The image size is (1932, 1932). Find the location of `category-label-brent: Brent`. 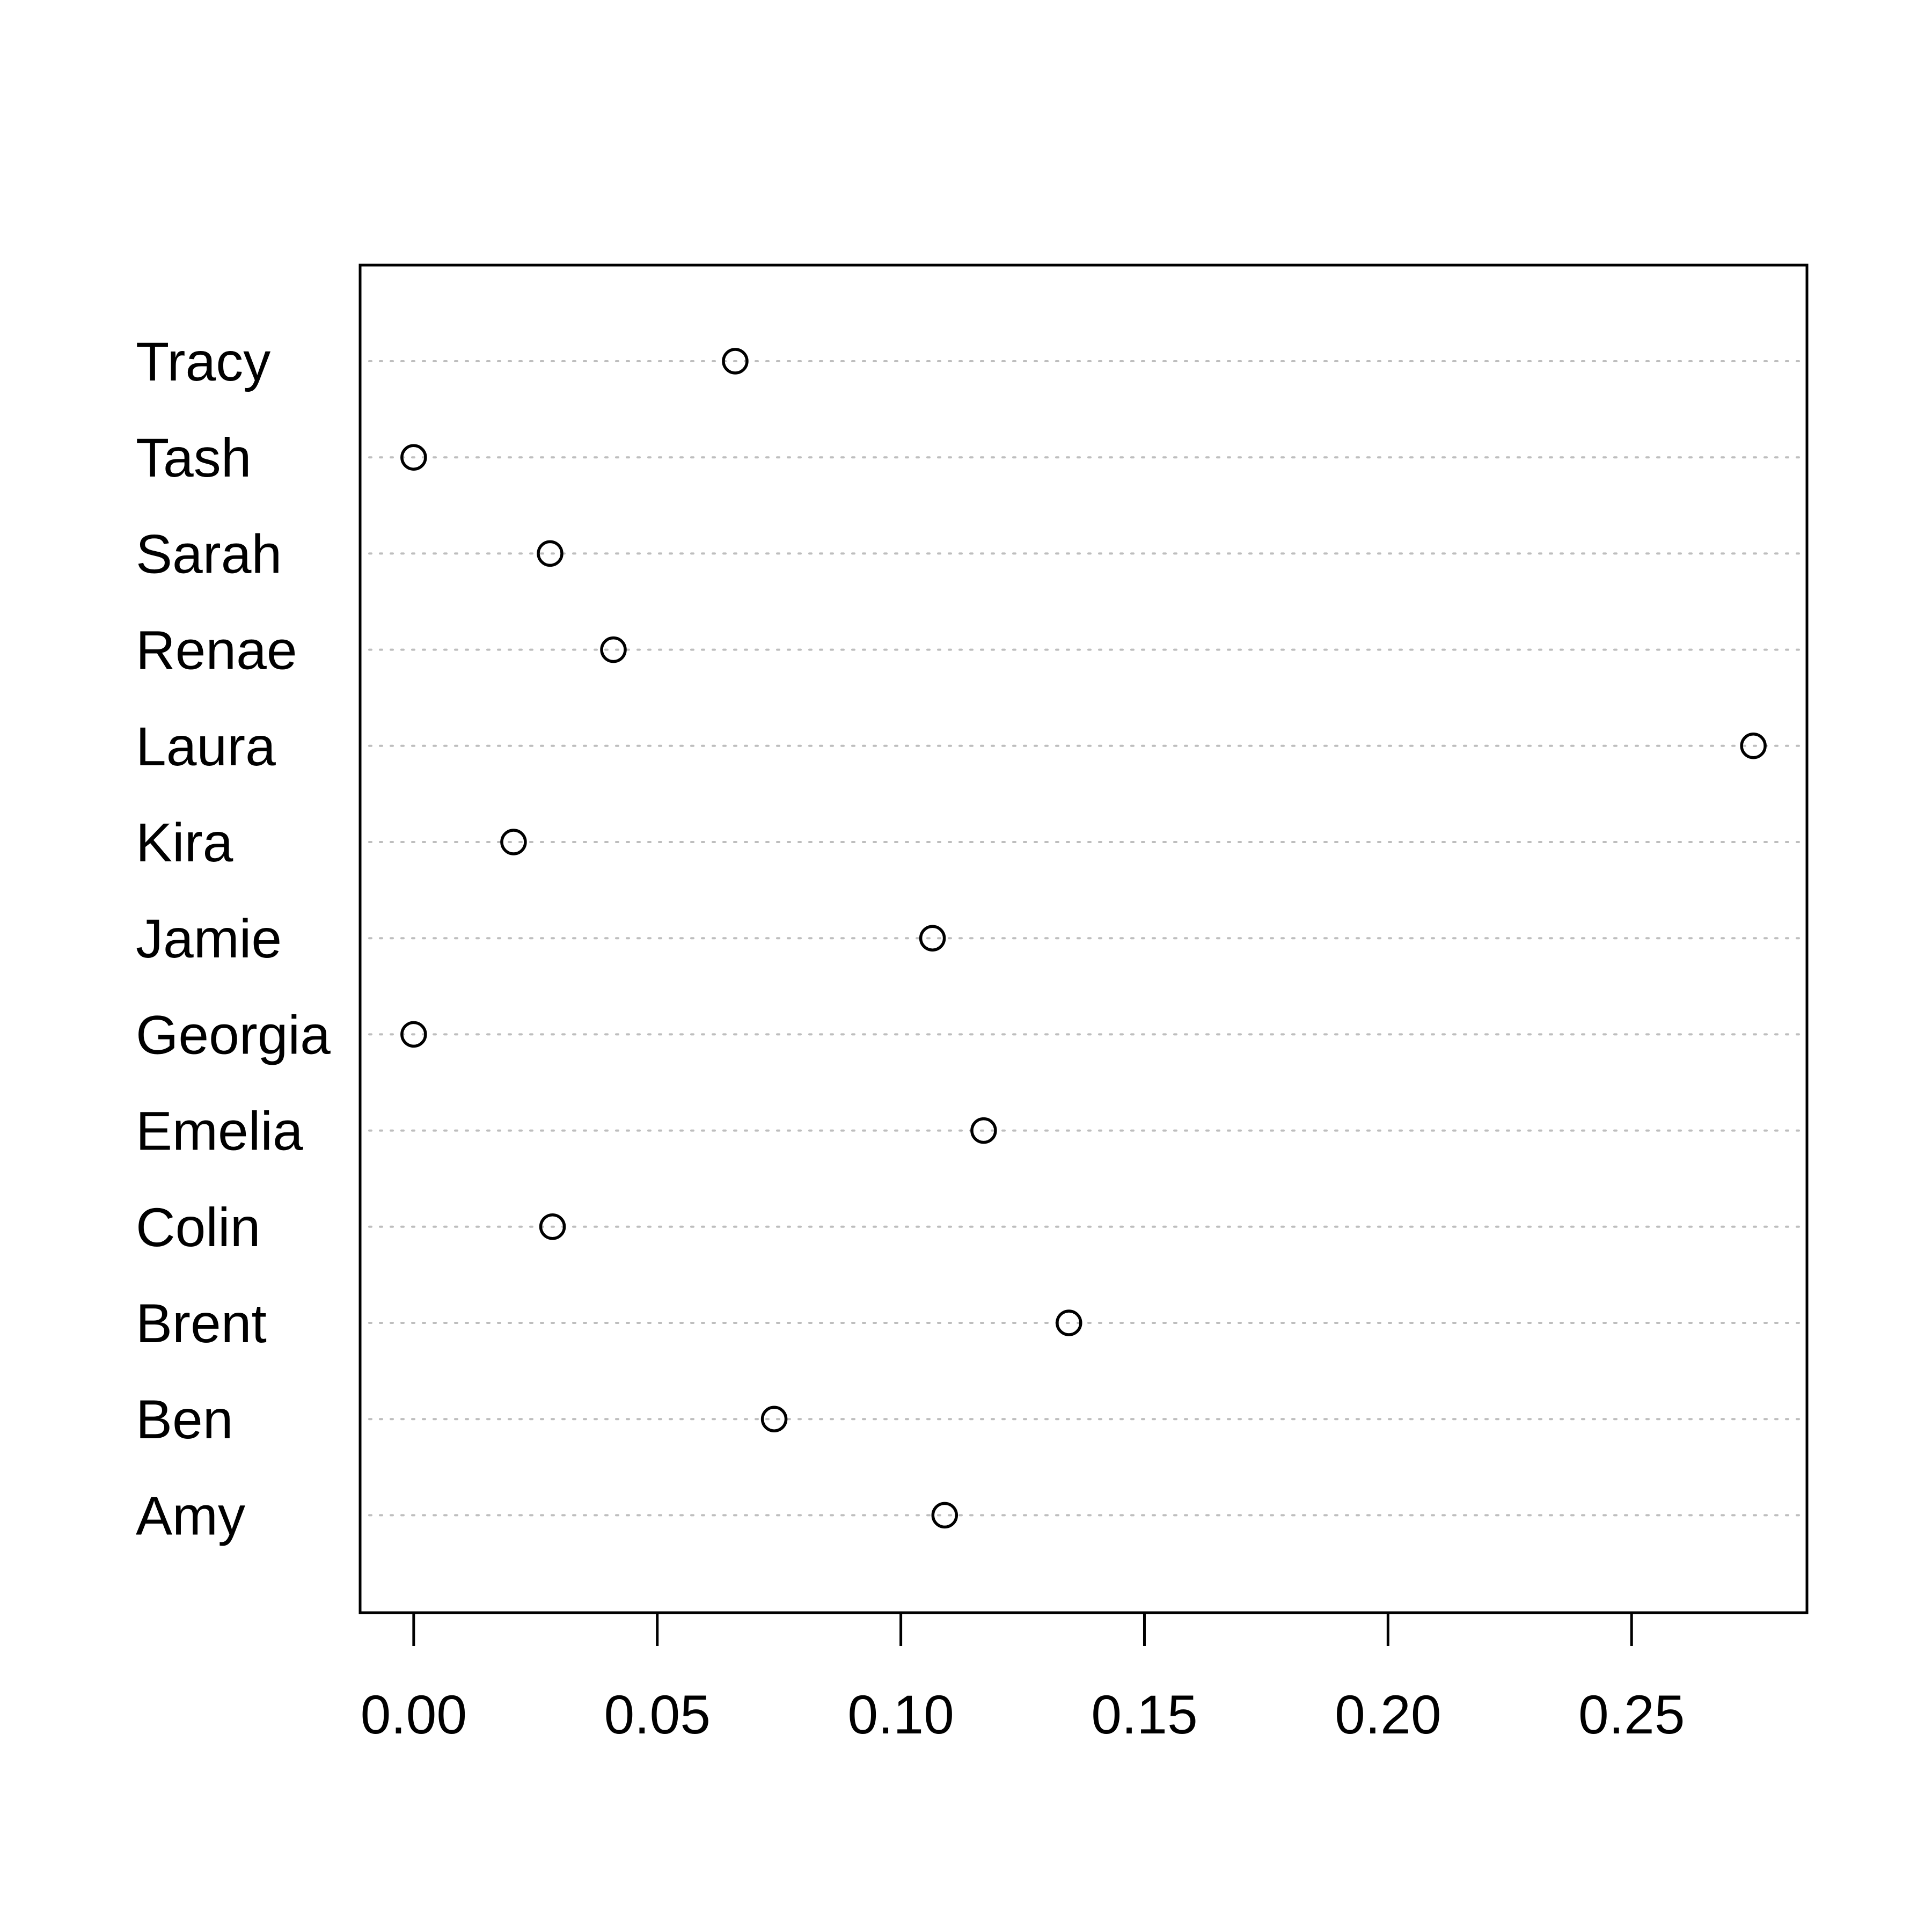

category-label-brent: Brent is located at coordinates (201, 1323).